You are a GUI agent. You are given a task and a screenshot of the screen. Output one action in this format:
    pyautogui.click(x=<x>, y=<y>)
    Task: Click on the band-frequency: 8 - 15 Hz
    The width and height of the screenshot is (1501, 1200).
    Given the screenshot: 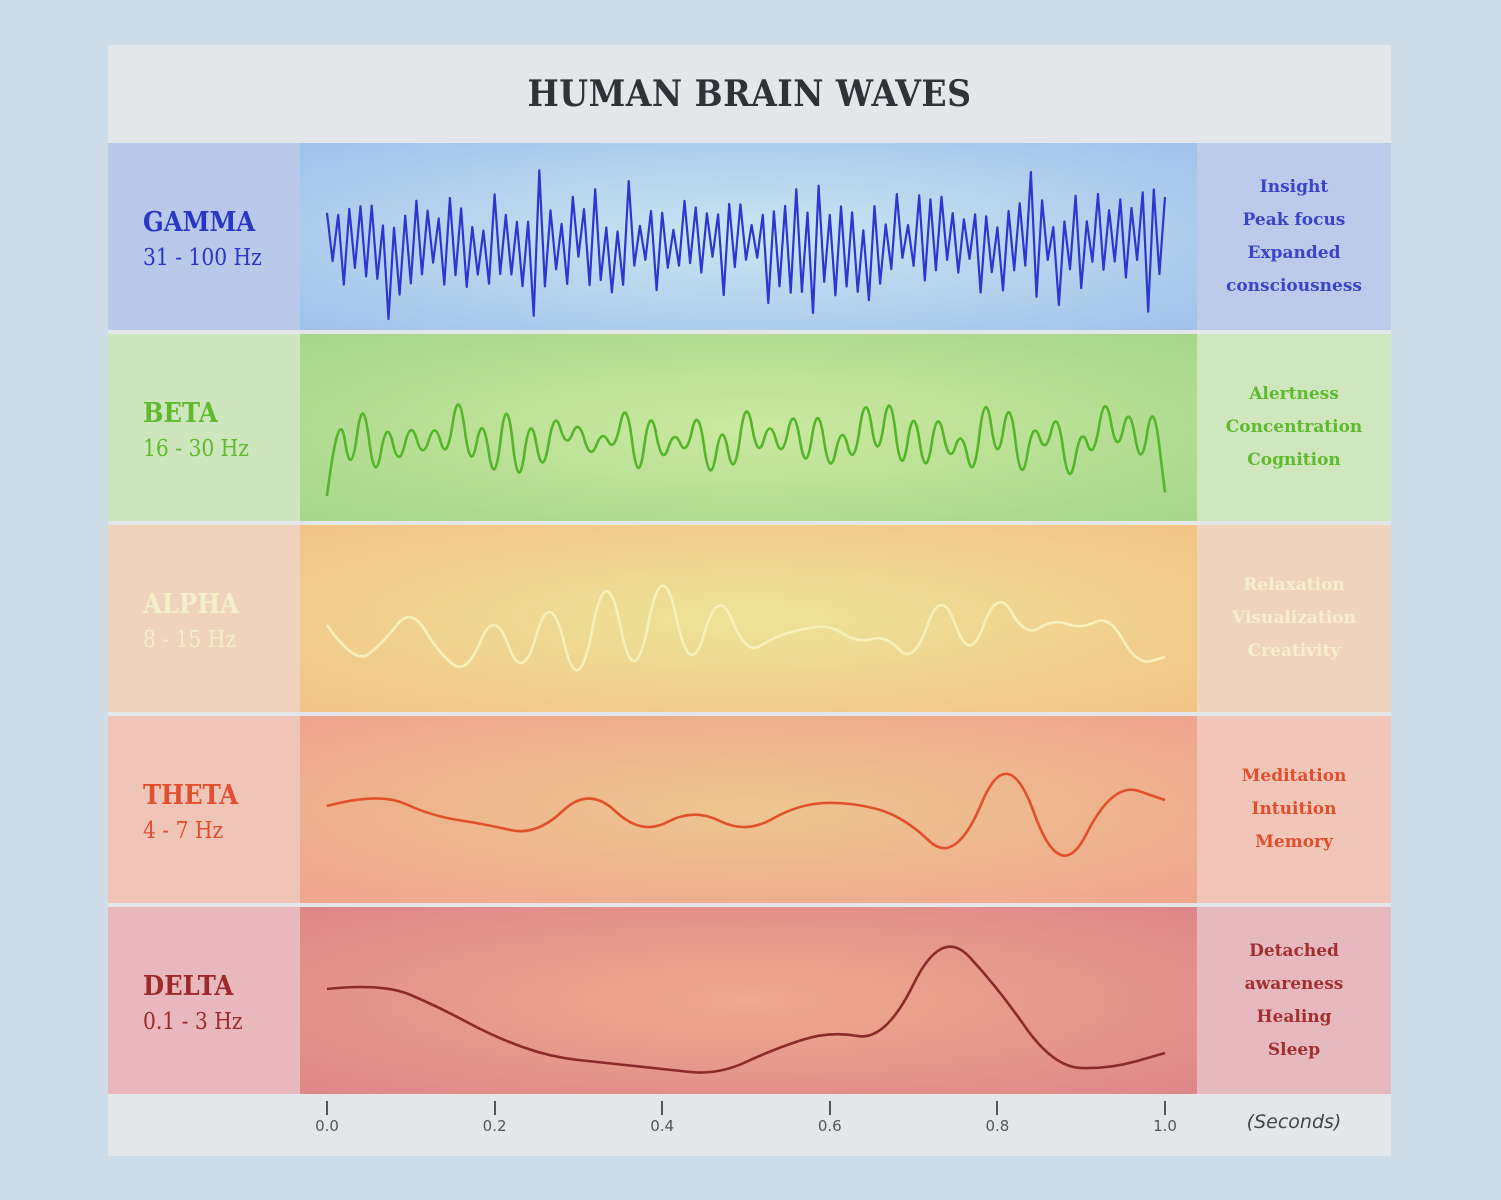 What is the action you would take?
    pyautogui.click(x=190, y=640)
    